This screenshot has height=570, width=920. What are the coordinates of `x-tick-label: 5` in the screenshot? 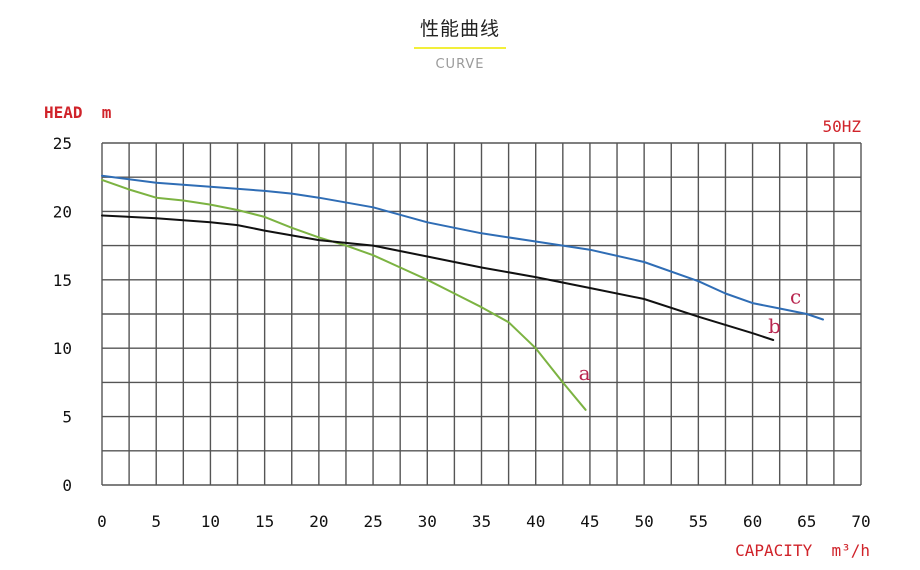 It's located at (156, 521).